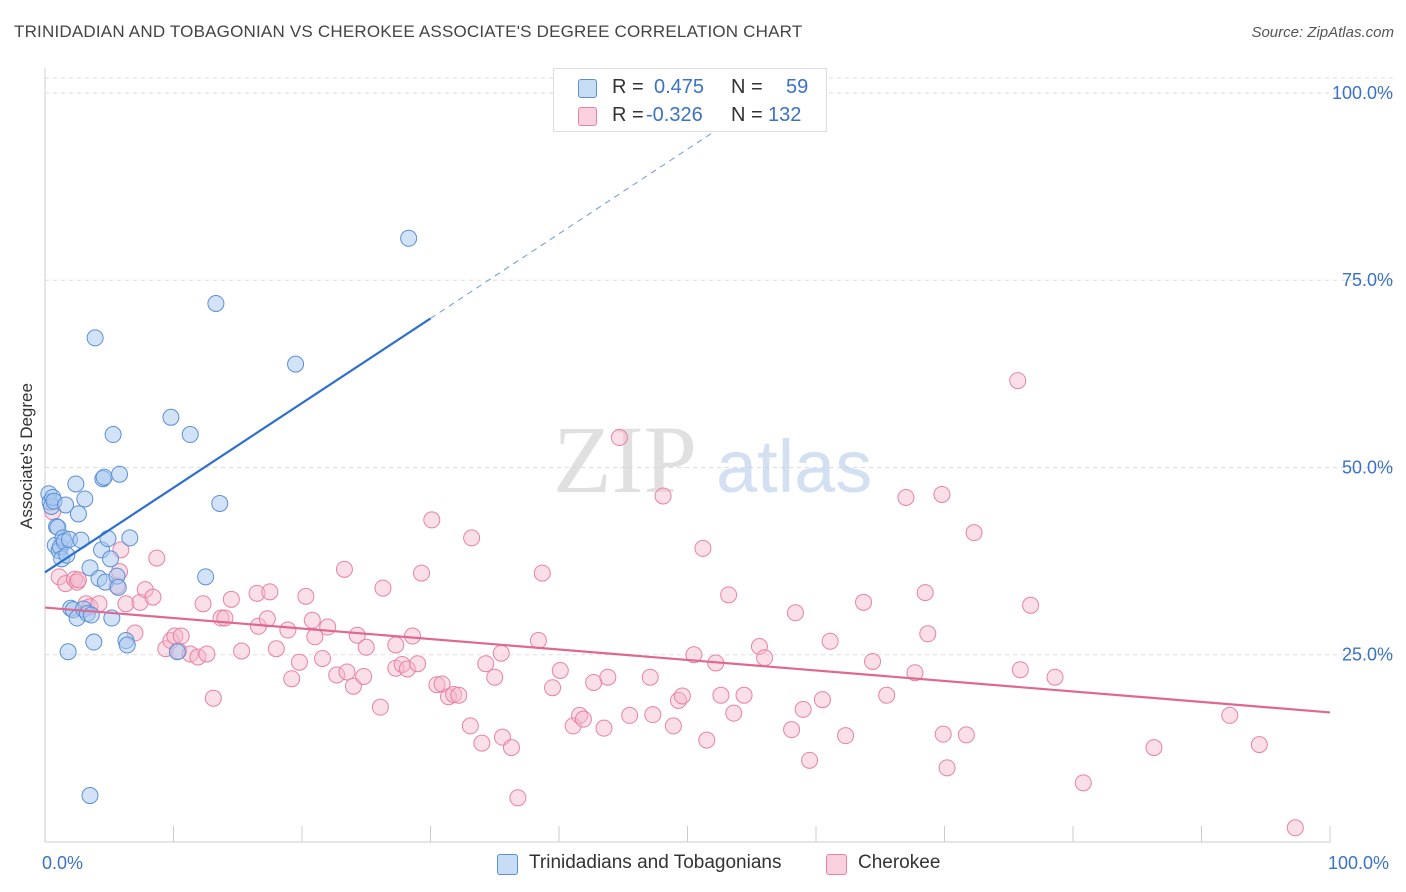  Describe the element at coordinates (1367, 467) in the screenshot. I see `y-tick-label: 50.0%` at that location.